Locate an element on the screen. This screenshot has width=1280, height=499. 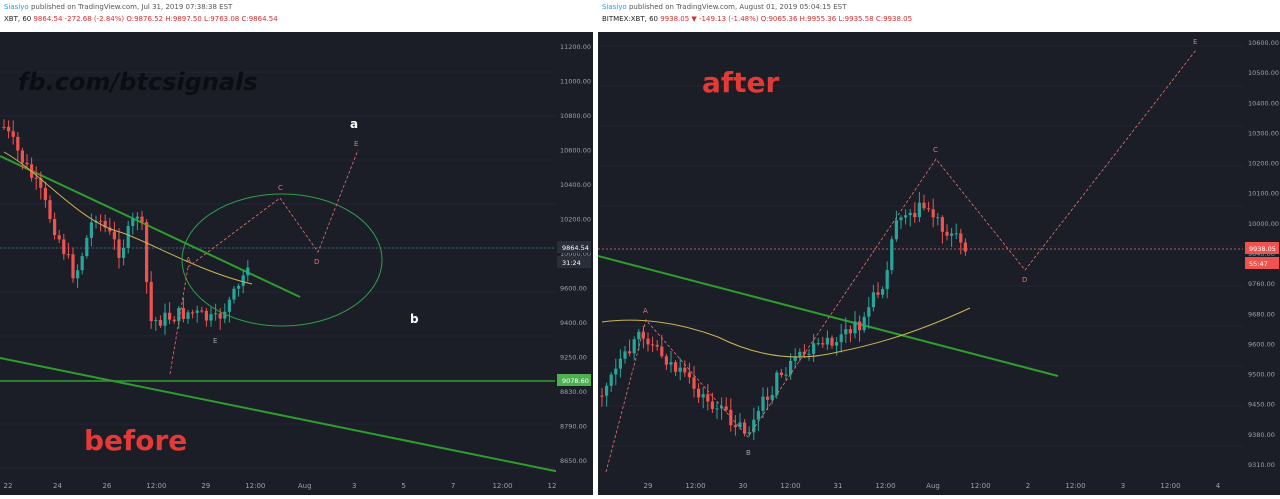
price-tick-label: 9500.00 is located at coordinates (1261, 375).